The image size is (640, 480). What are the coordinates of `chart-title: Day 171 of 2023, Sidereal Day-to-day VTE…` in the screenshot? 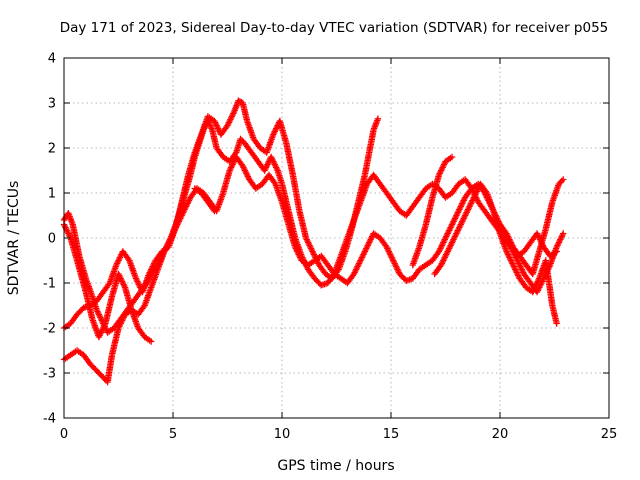 It's located at (334, 28).